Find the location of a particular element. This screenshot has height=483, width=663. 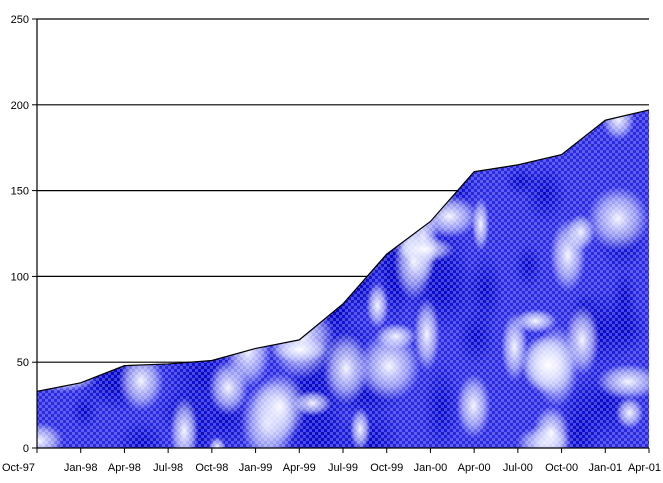

x-tick-label: Oct-99 is located at coordinates (386, 468).